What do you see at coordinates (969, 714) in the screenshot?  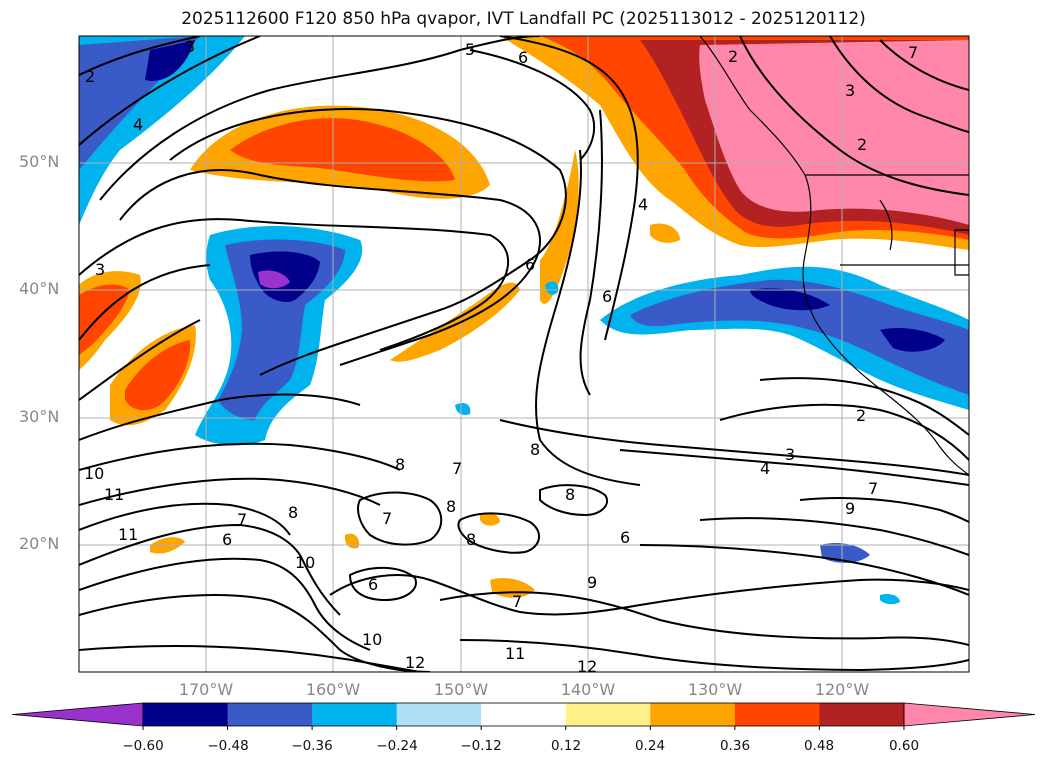 I see `colorbar-high-extend` at bounding box center [969, 714].